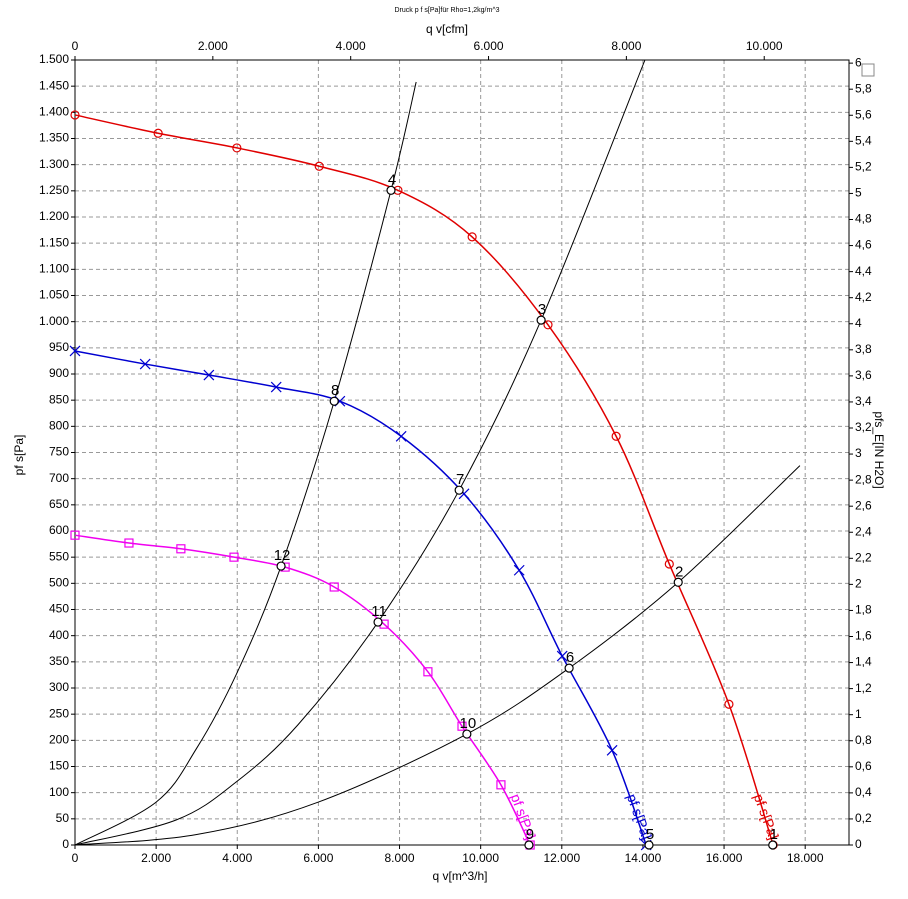 Image resolution: width=908 pixels, height=899 pixels. What do you see at coordinates (679, 571) in the screenshot?
I see `point-label: 2` at bounding box center [679, 571].